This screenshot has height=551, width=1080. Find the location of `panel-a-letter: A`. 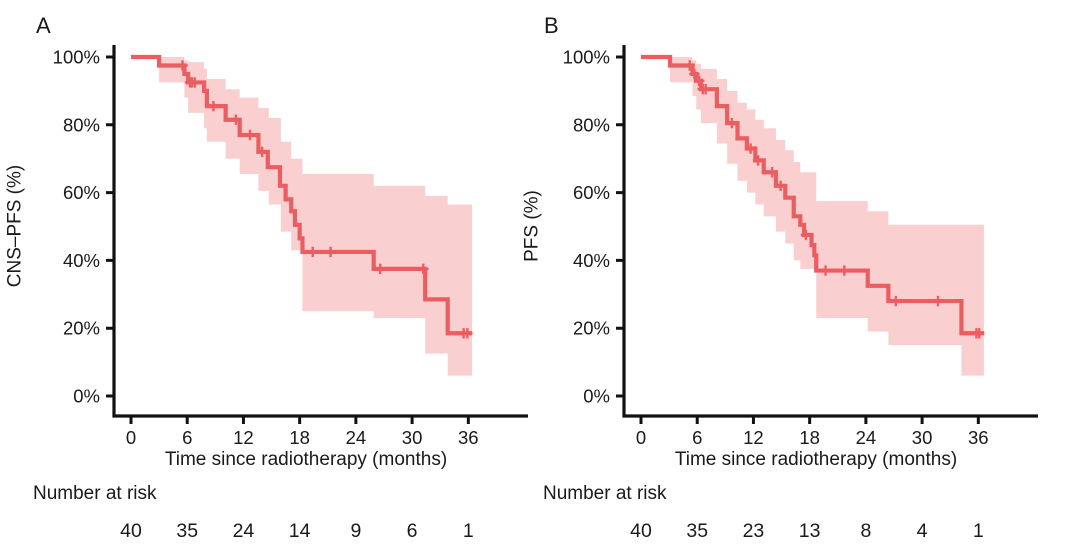

panel-a-letter: A is located at coordinates (43, 25).